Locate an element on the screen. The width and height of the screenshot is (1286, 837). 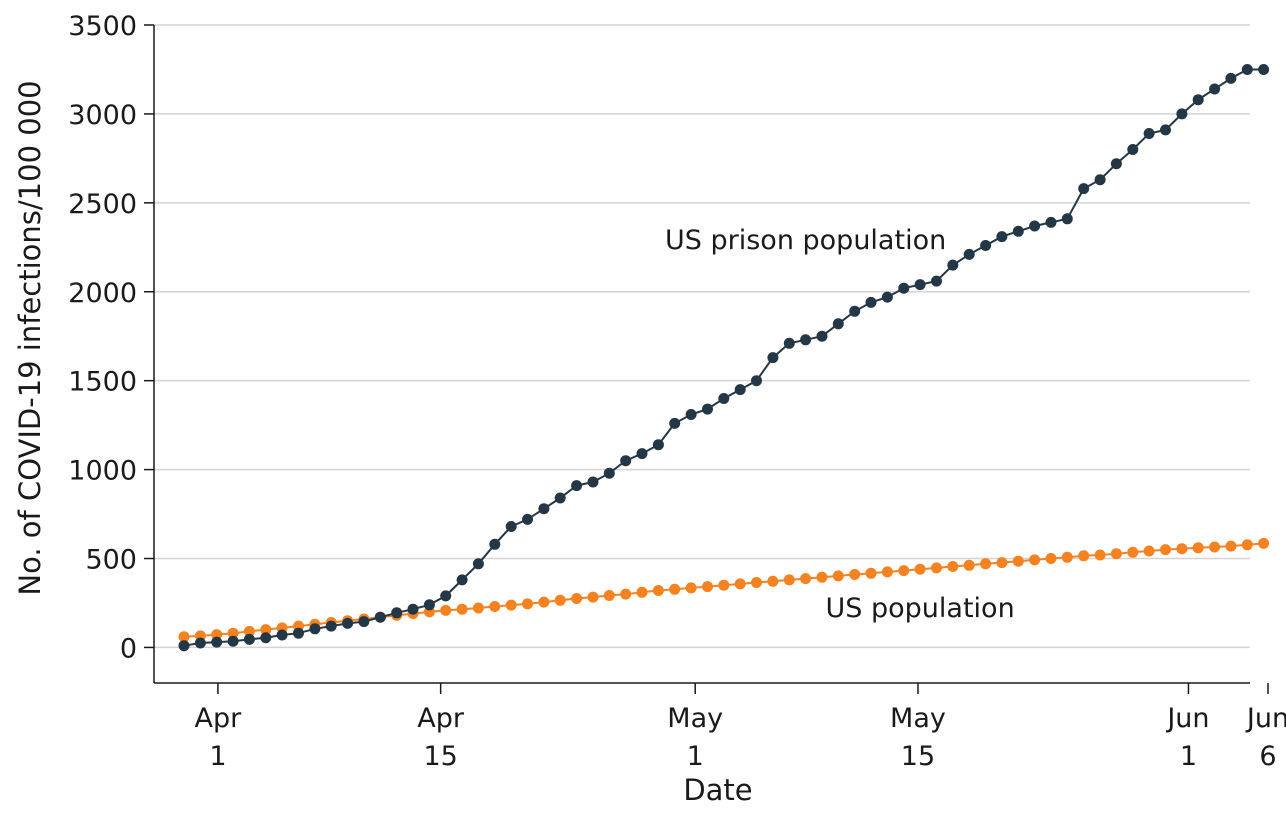
y-tick-label: 500 is located at coordinates (111, 560).